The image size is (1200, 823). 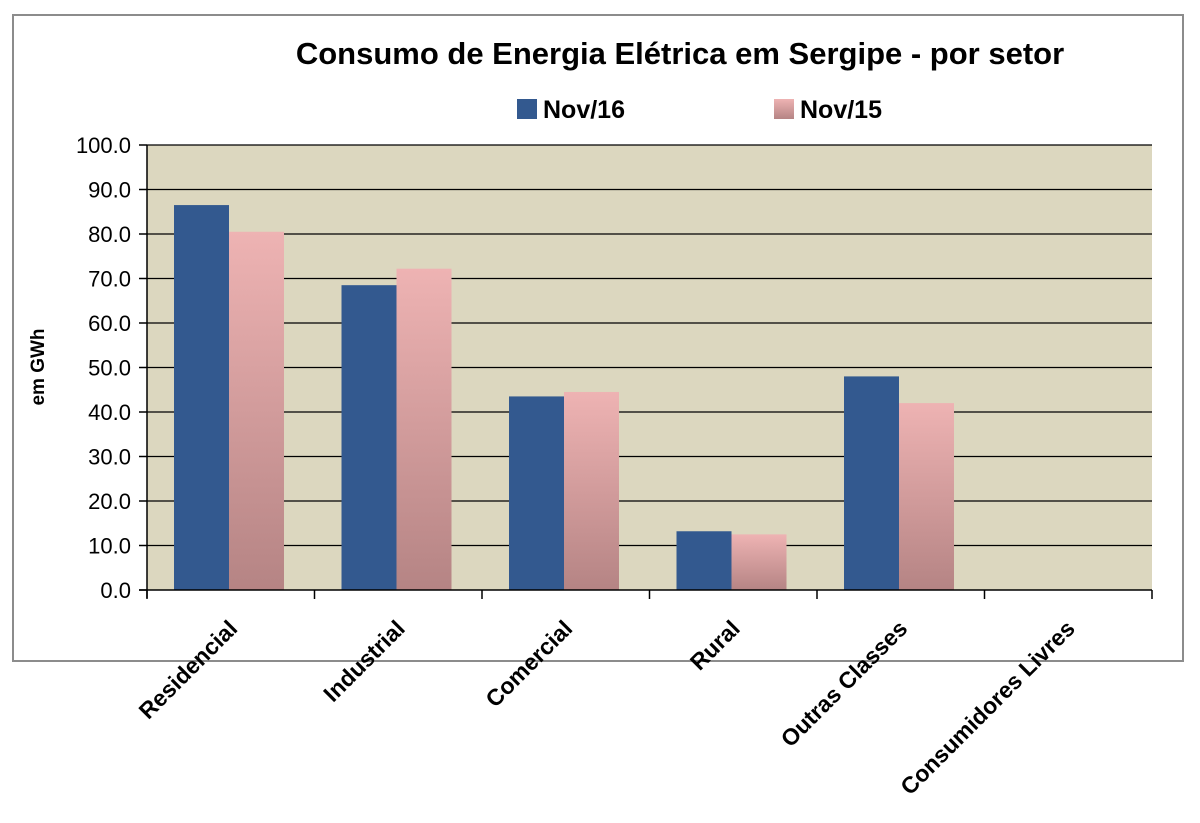 I want to click on bar-nov15-rural, so click(x=759, y=562).